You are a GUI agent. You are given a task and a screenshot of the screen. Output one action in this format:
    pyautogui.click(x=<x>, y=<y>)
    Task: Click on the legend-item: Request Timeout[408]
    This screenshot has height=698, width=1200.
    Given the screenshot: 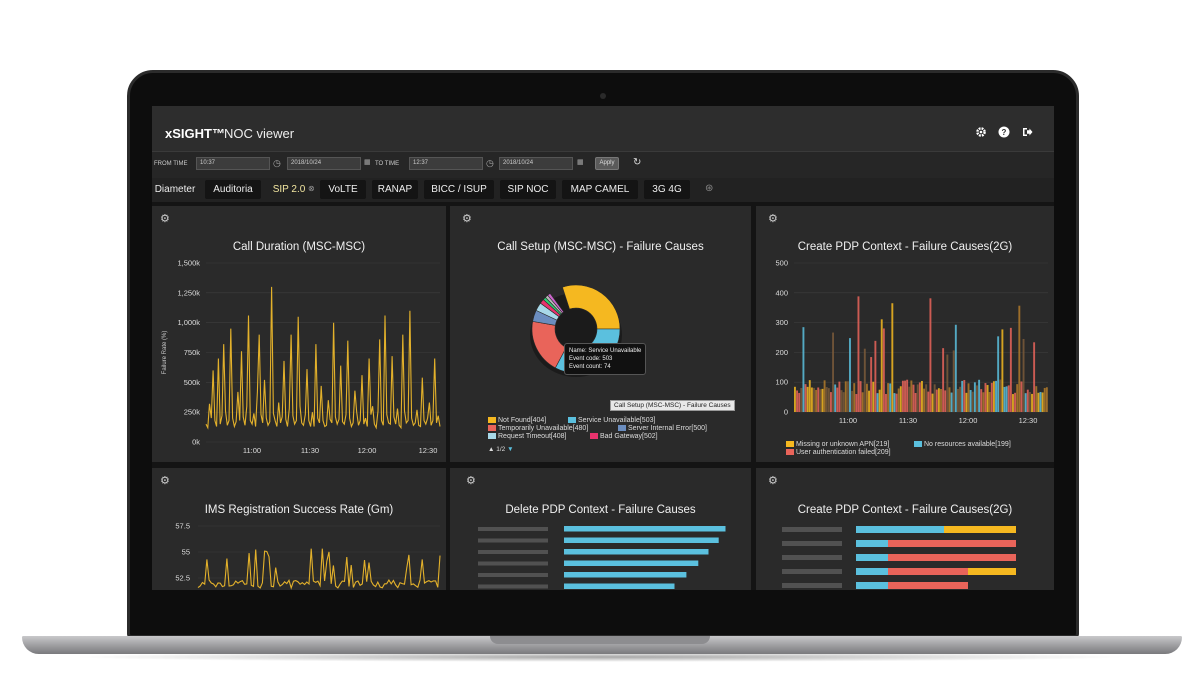 What is the action you would take?
    pyautogui.click(x=527, y=436)
    